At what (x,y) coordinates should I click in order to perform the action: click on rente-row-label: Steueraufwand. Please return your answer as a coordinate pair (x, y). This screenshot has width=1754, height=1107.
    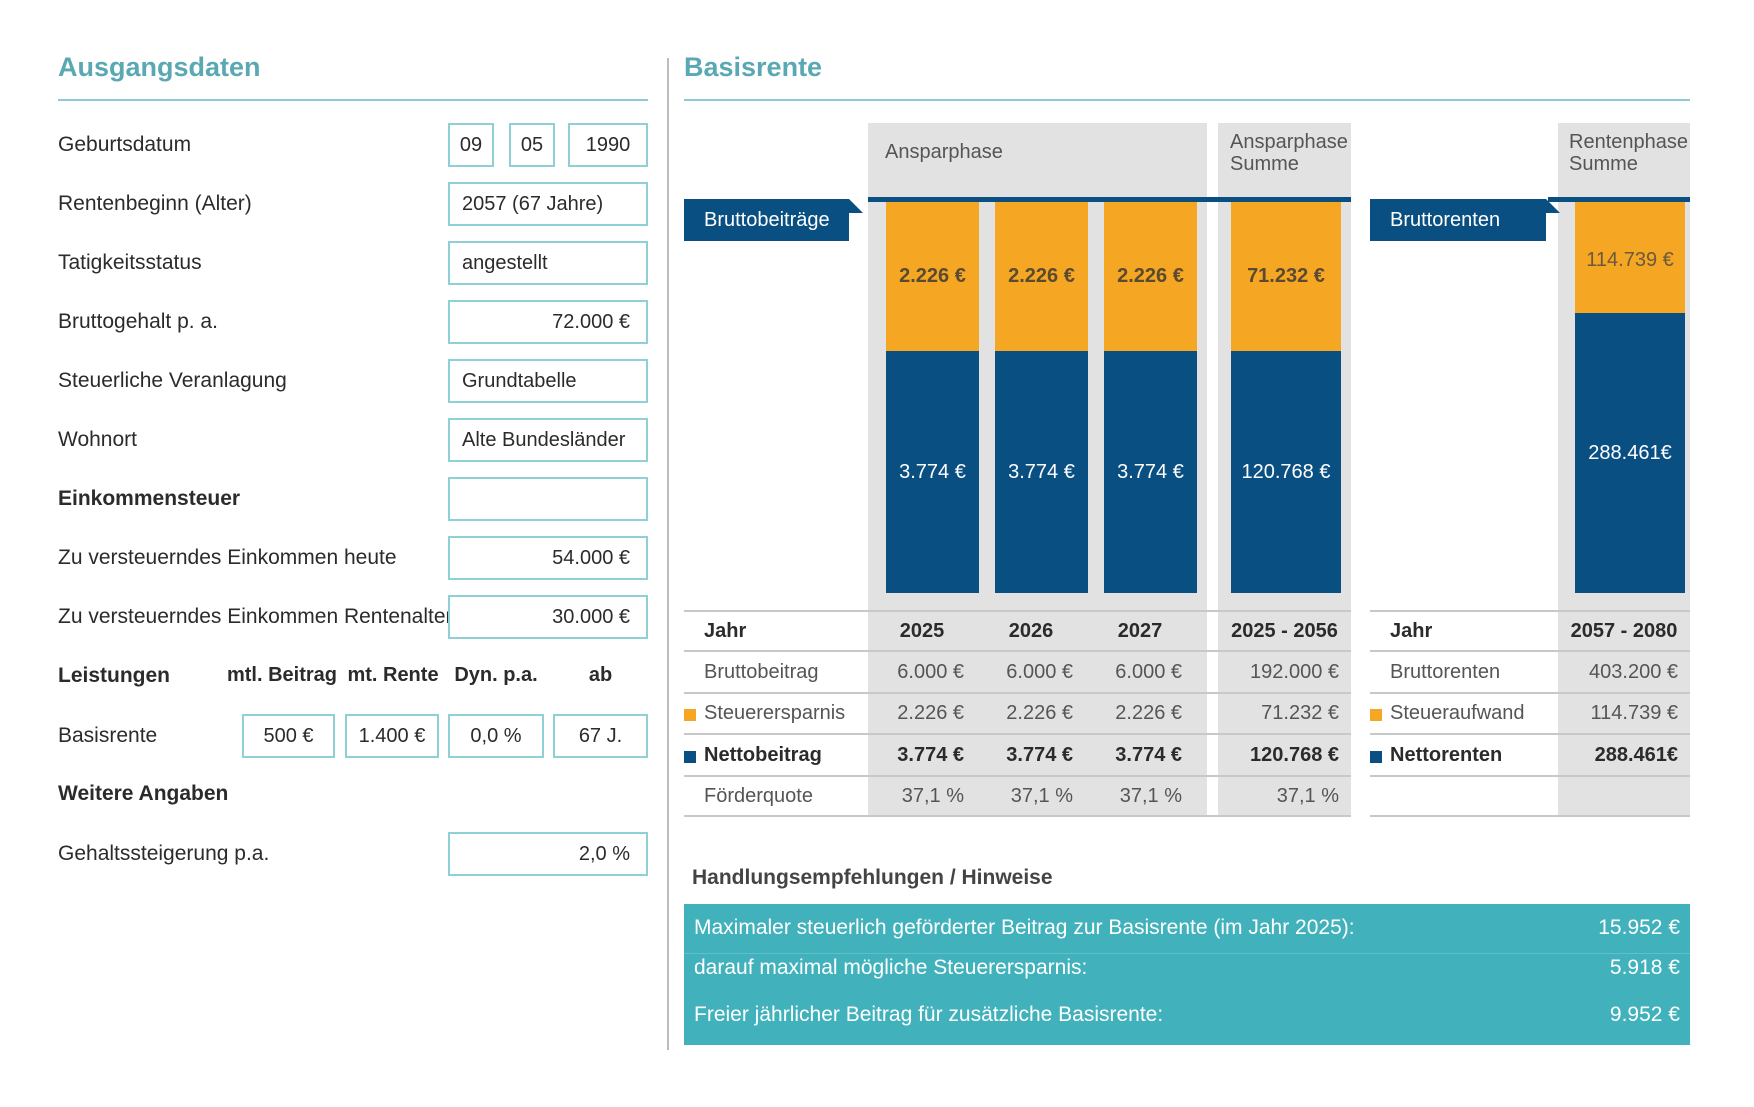
    Looking at the image, I should click on (1457, 713).